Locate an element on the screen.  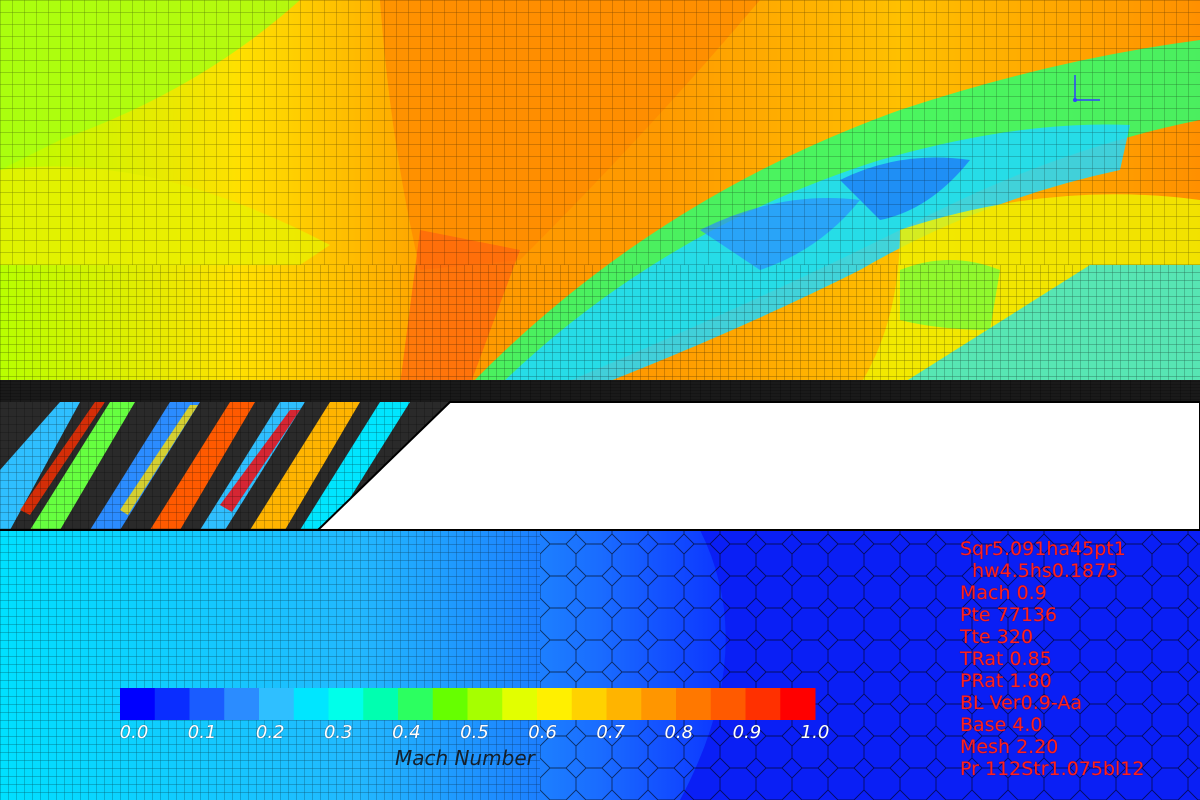
axis-triad-icon is located at coordinates (1086, 88).